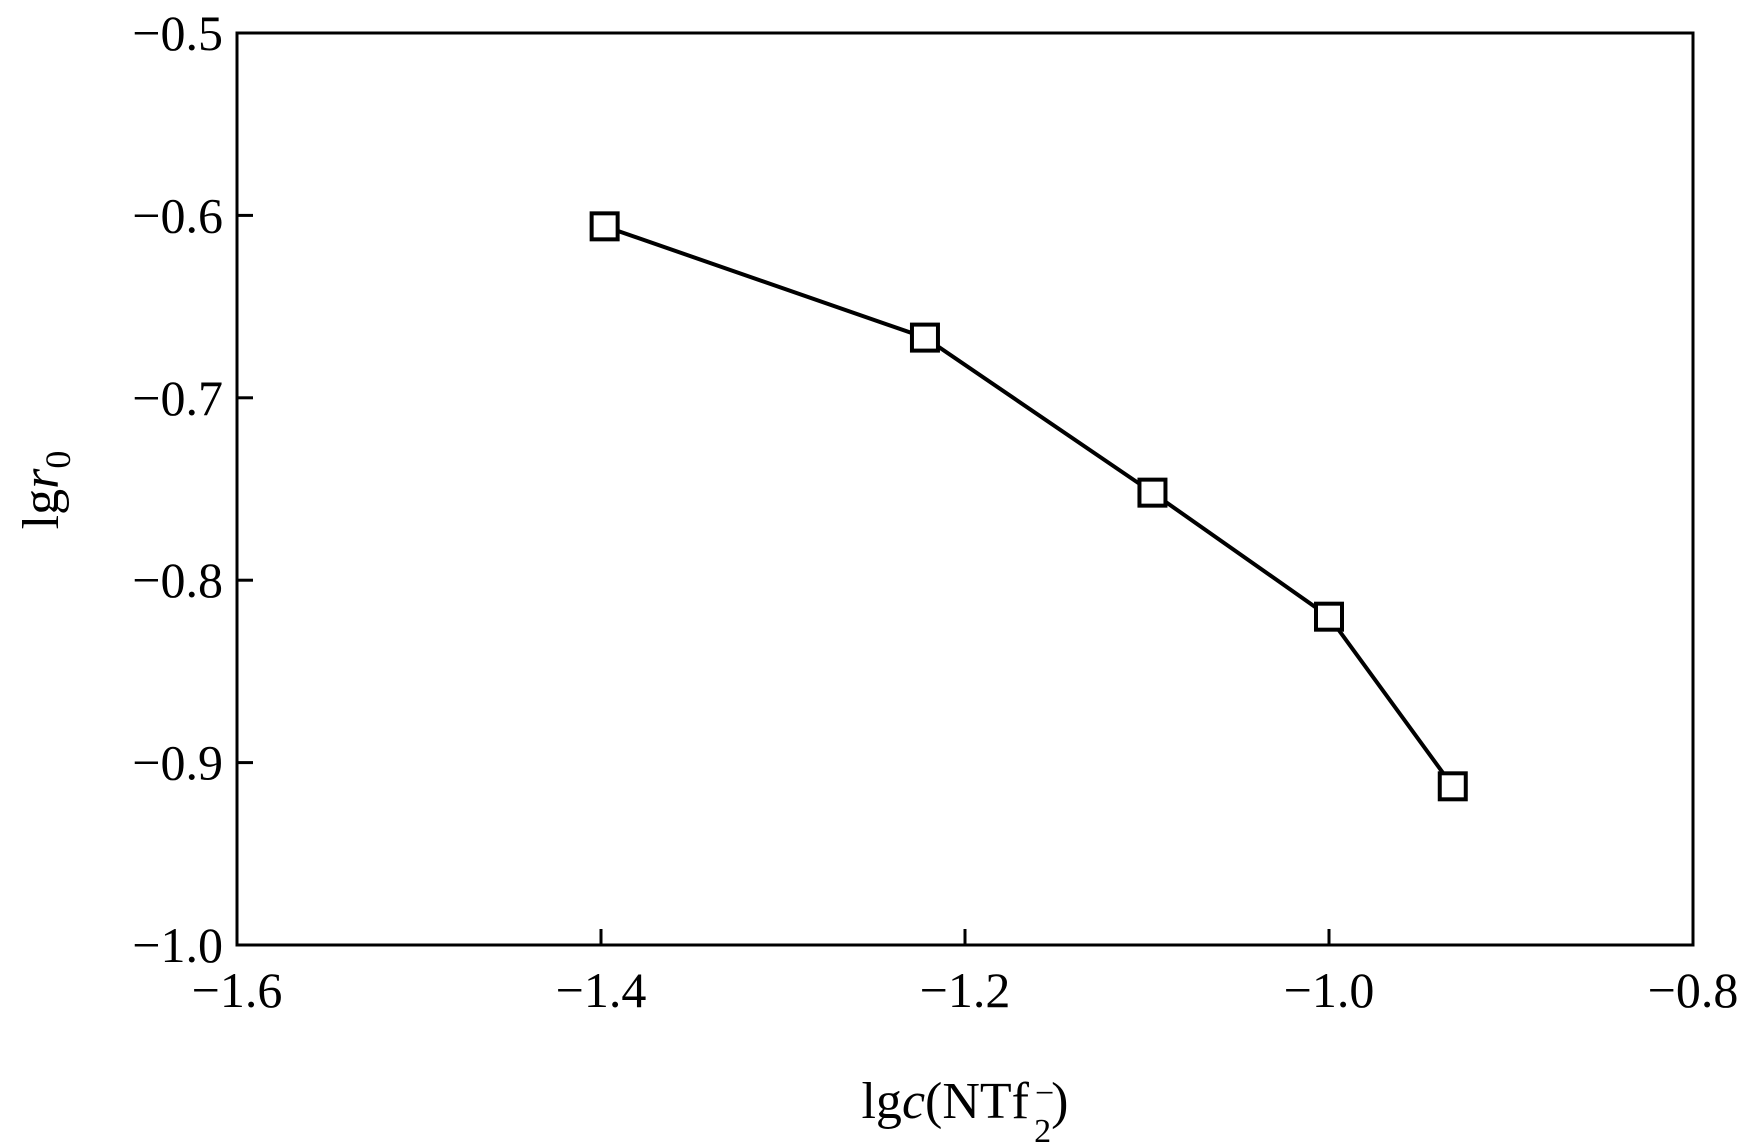 Image resolution: width=1744 pixels, height=1148 pixels. What do you see at coordinates (177, 945) in the screenshot?
I see `y-tick-label: −1.0` at bounding box center [177, 945].